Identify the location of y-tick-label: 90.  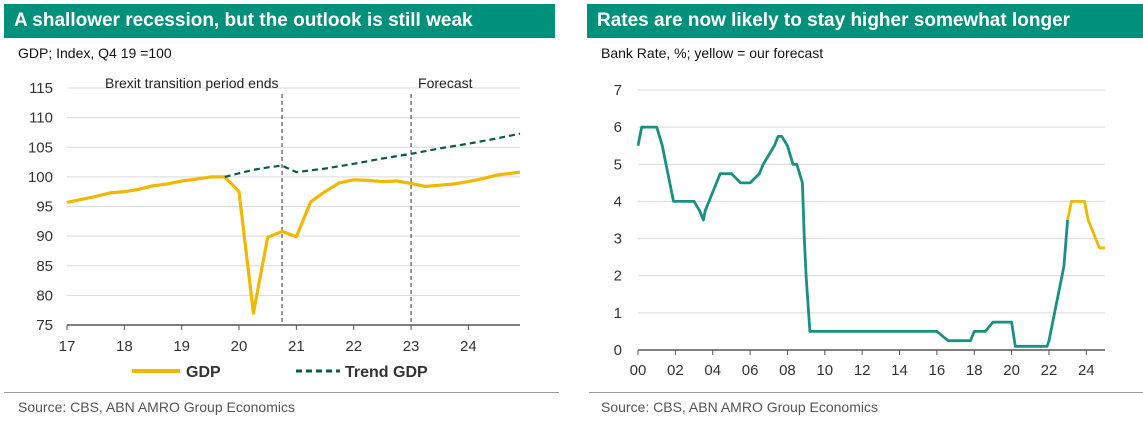
(44, 236).